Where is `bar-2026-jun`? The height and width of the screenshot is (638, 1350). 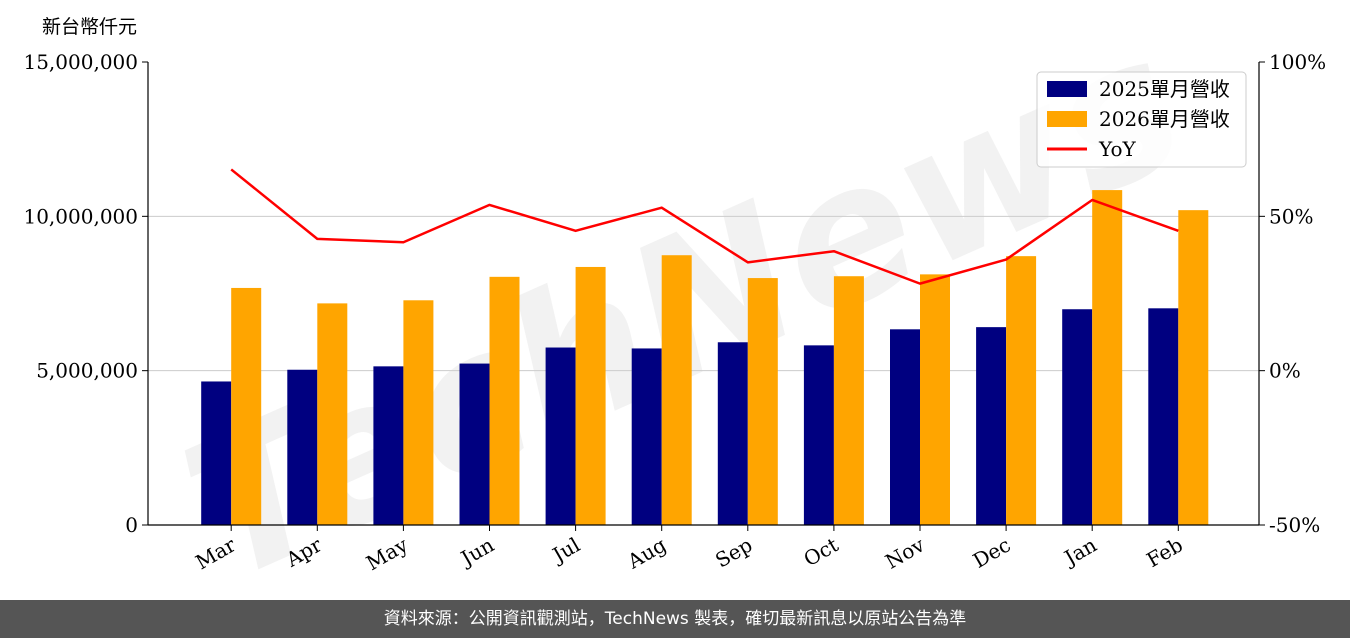 bar-2026-jun is located at coordinates (504, 400).